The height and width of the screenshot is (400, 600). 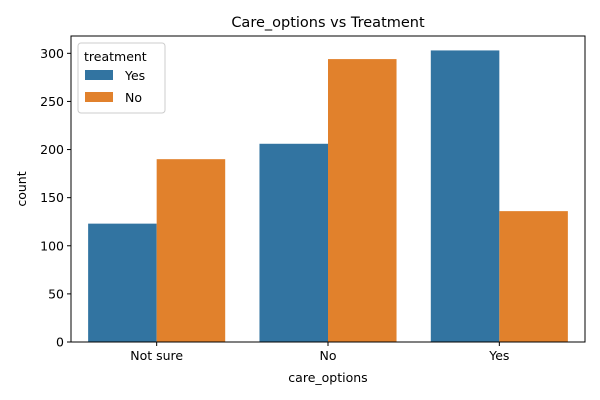 I want to click on bar-yes-yes, so click(x=465, y=196).